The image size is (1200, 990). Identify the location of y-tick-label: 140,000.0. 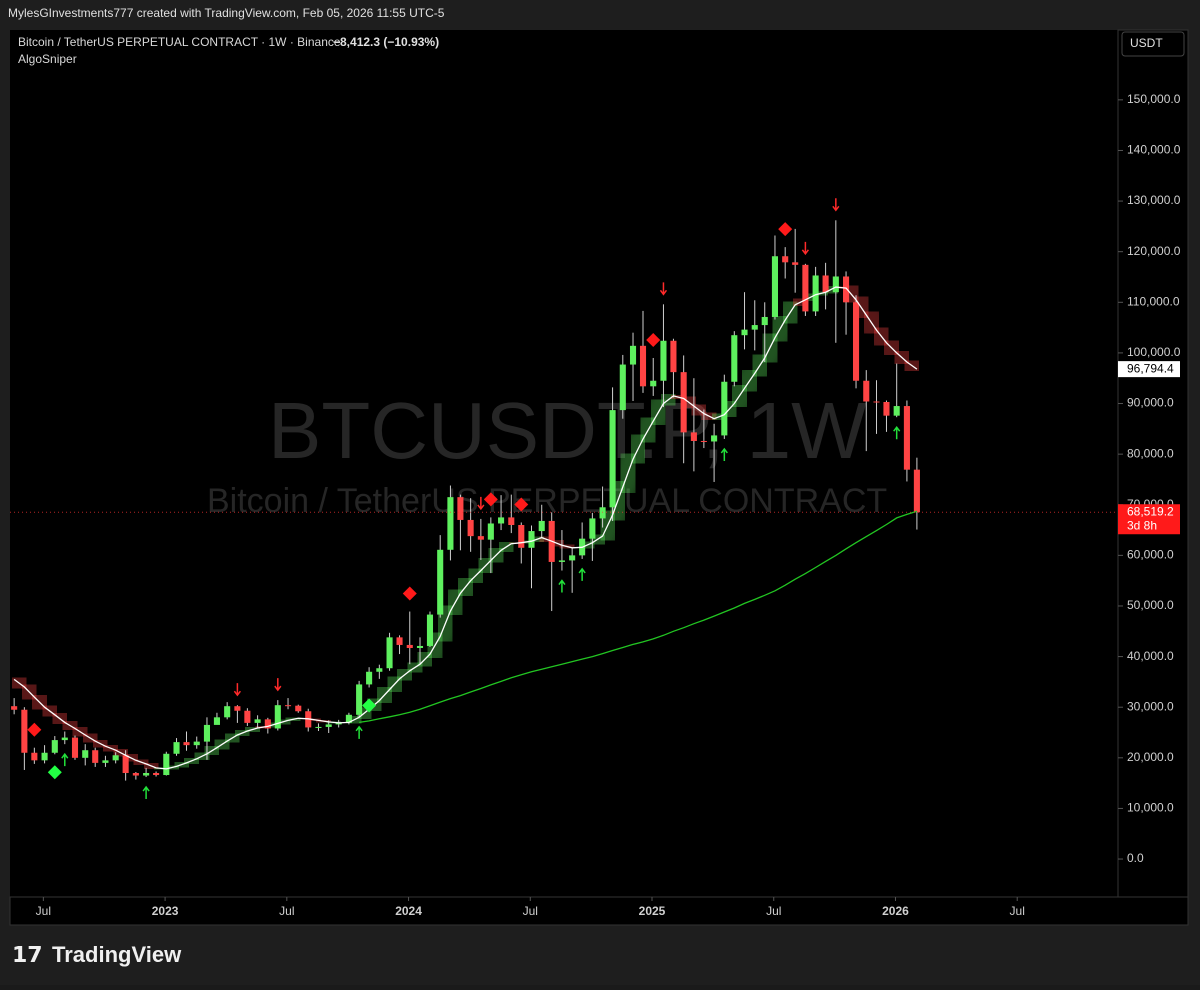
(1154, 150).